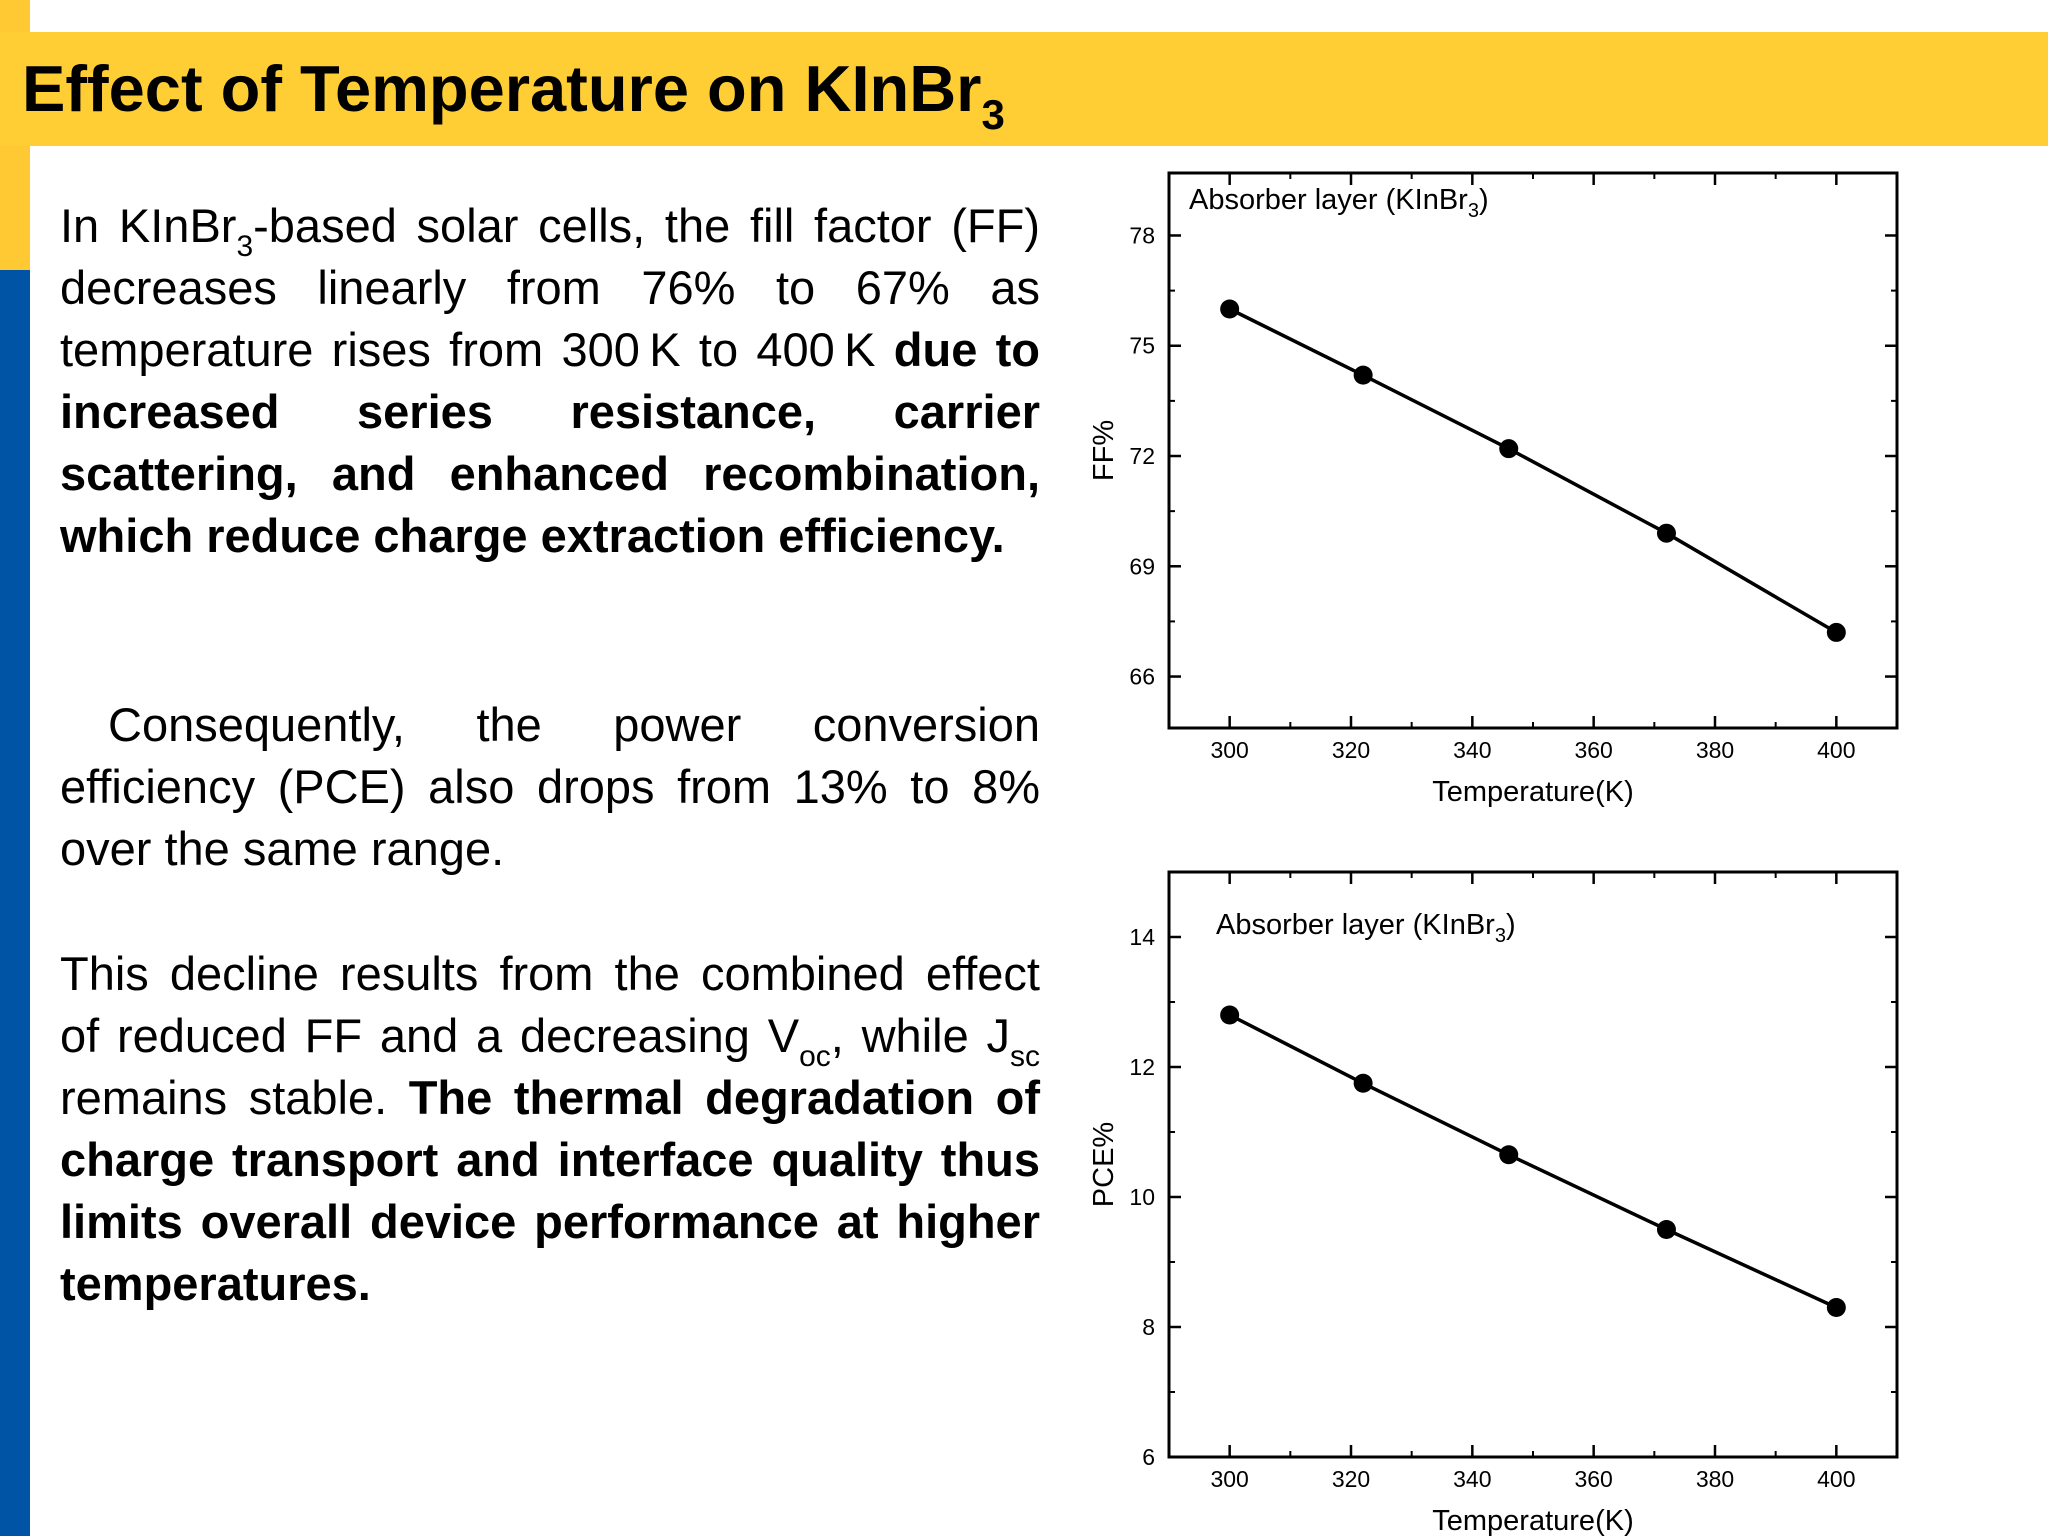 Image resolution: width=2048 pixels, height=1536 pixels. Describe the element at coordinates (1472, 750) in the screenshot. I see `ff-chart-xtick-label: 340` at that location.